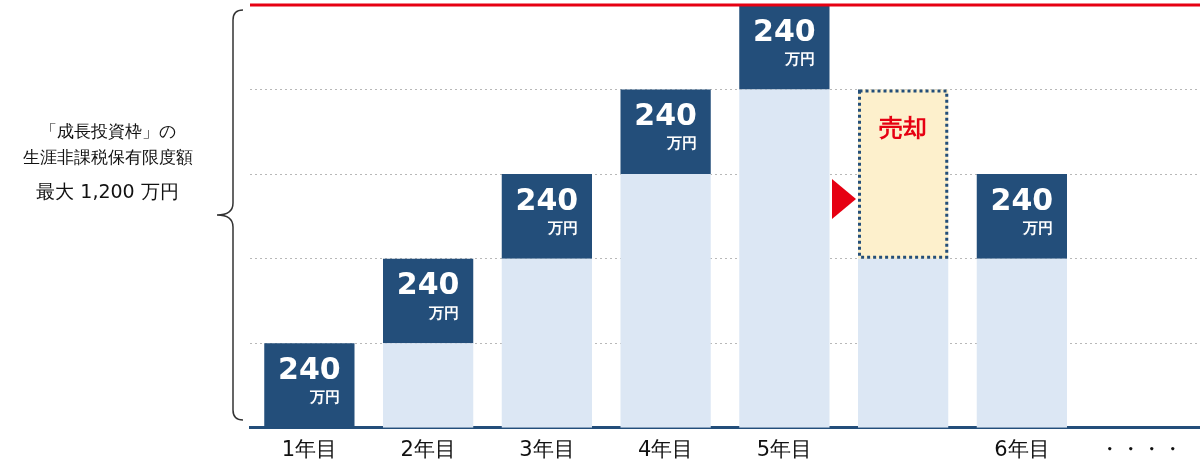 The width and height of the screenshot is (1200, 473). I want to click on x-tick-label: 2年目, so click(428, 448).